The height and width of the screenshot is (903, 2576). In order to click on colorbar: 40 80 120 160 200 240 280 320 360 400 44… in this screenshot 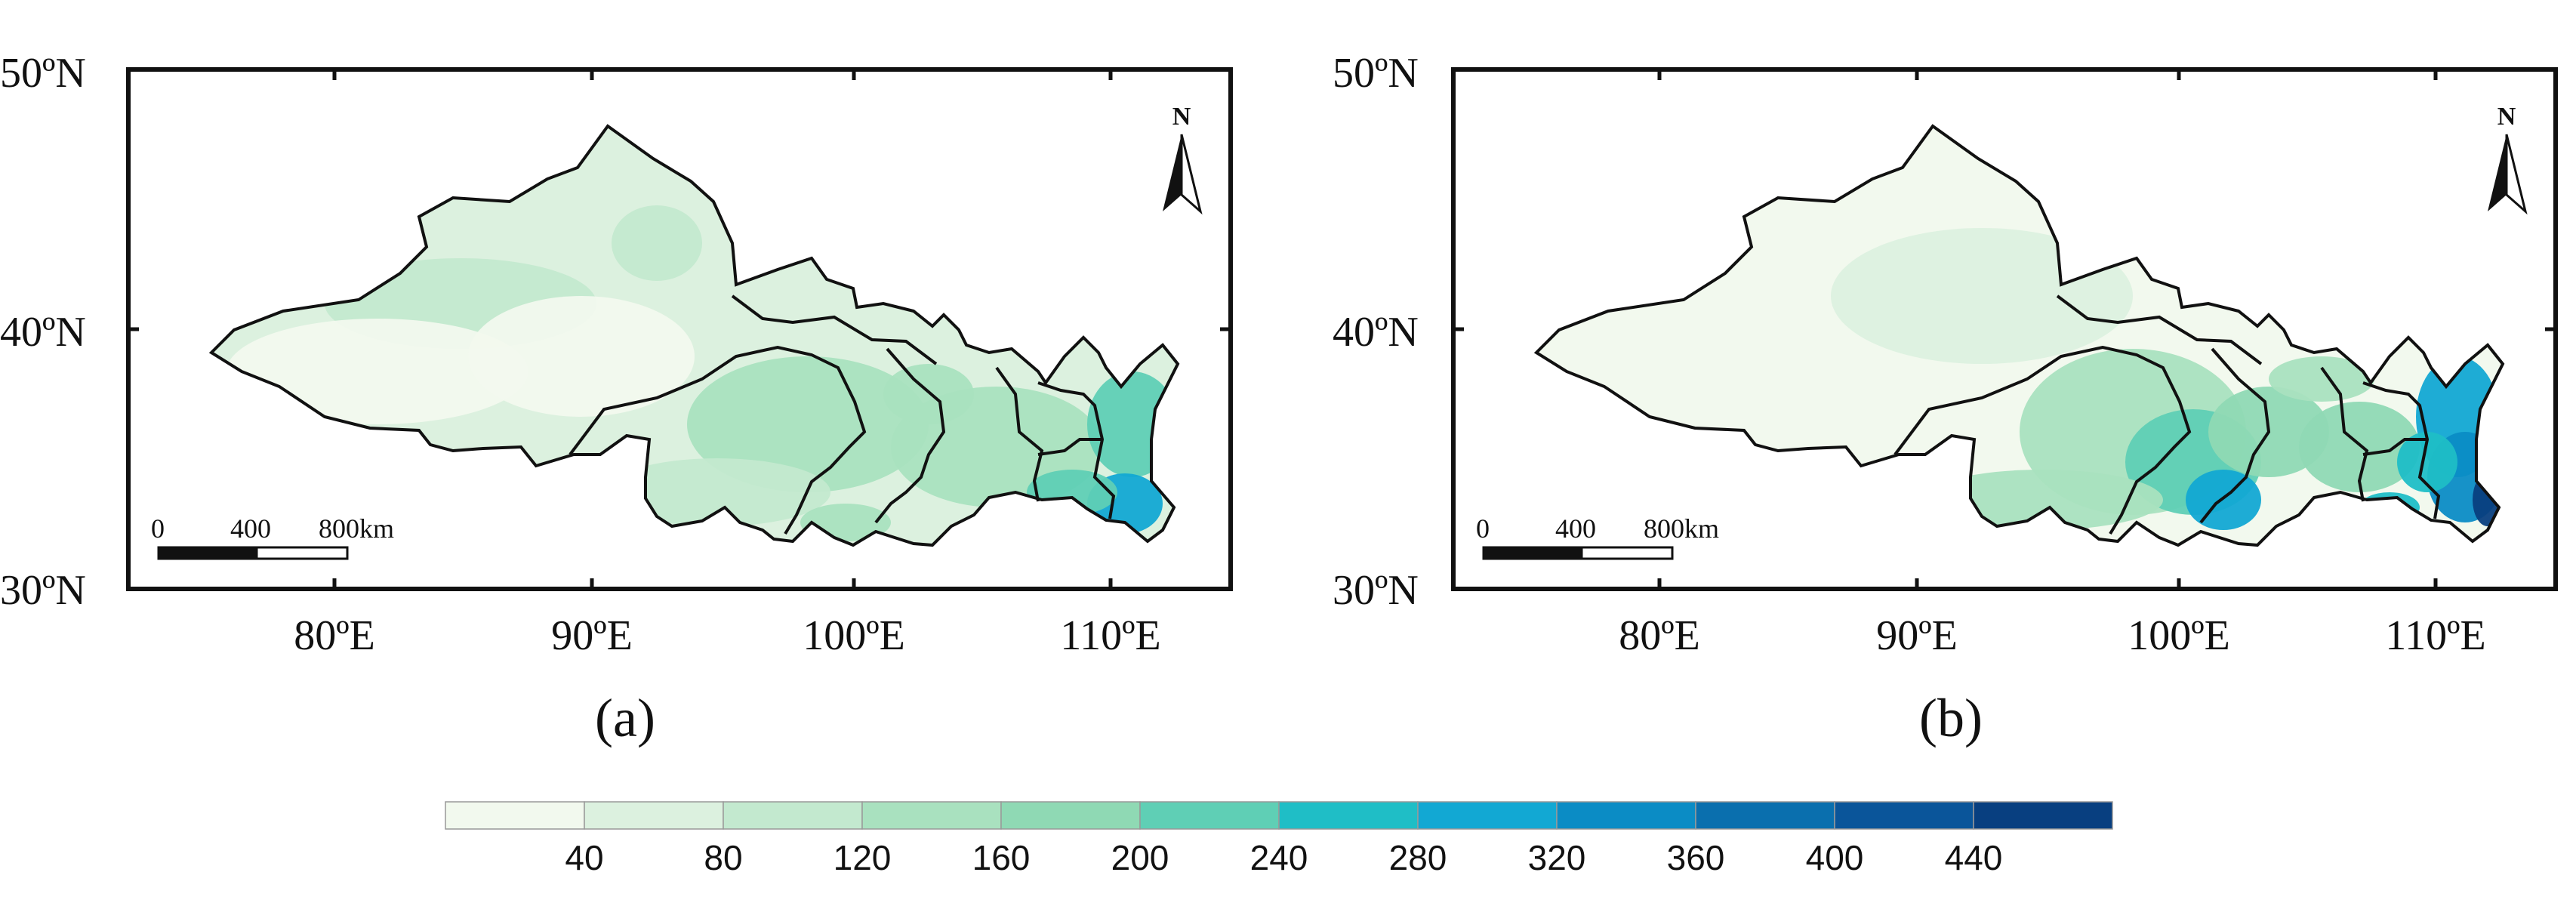, I will do `click(1279, 839)`.